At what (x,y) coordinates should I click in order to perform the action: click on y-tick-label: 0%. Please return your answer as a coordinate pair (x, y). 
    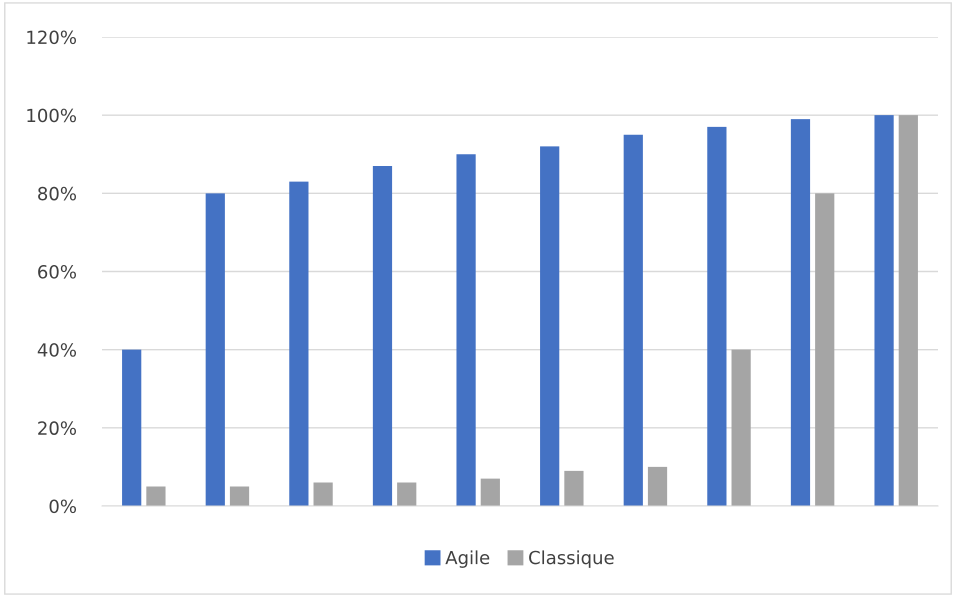
    Looking at the image, I should click on (63, 506).